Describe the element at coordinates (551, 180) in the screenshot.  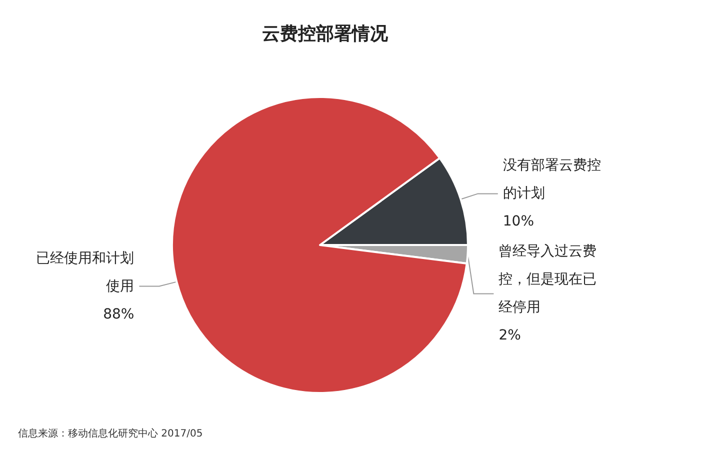
I see `slice-label: 没有部署云费控的计划` at that location.